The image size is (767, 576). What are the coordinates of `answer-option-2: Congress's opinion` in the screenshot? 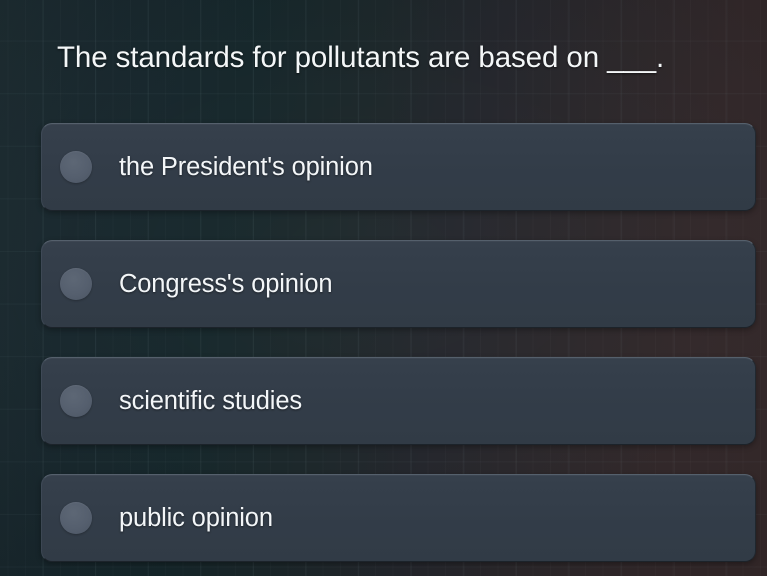 It's located at (398, 284).